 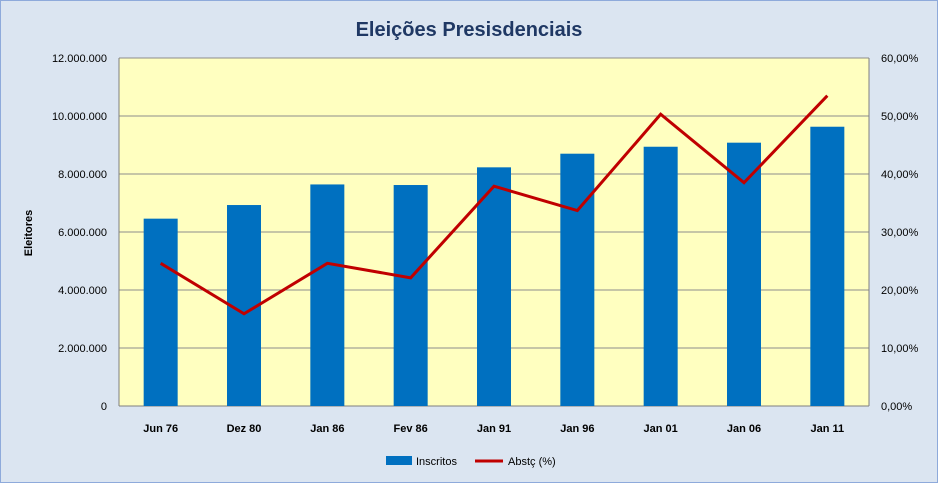 I want to click on y-tick-label: 6.000.000, so click(x=82, y=233).